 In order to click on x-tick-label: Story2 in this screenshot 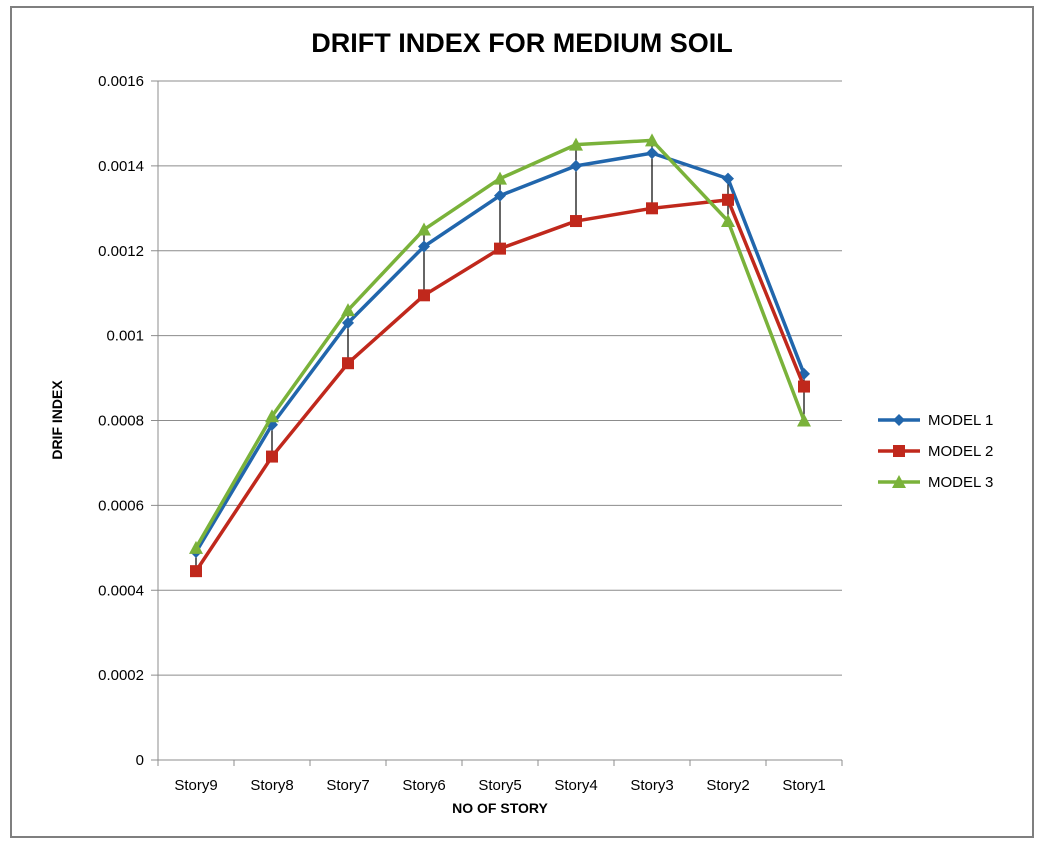, I will do `click(727, 785)`.